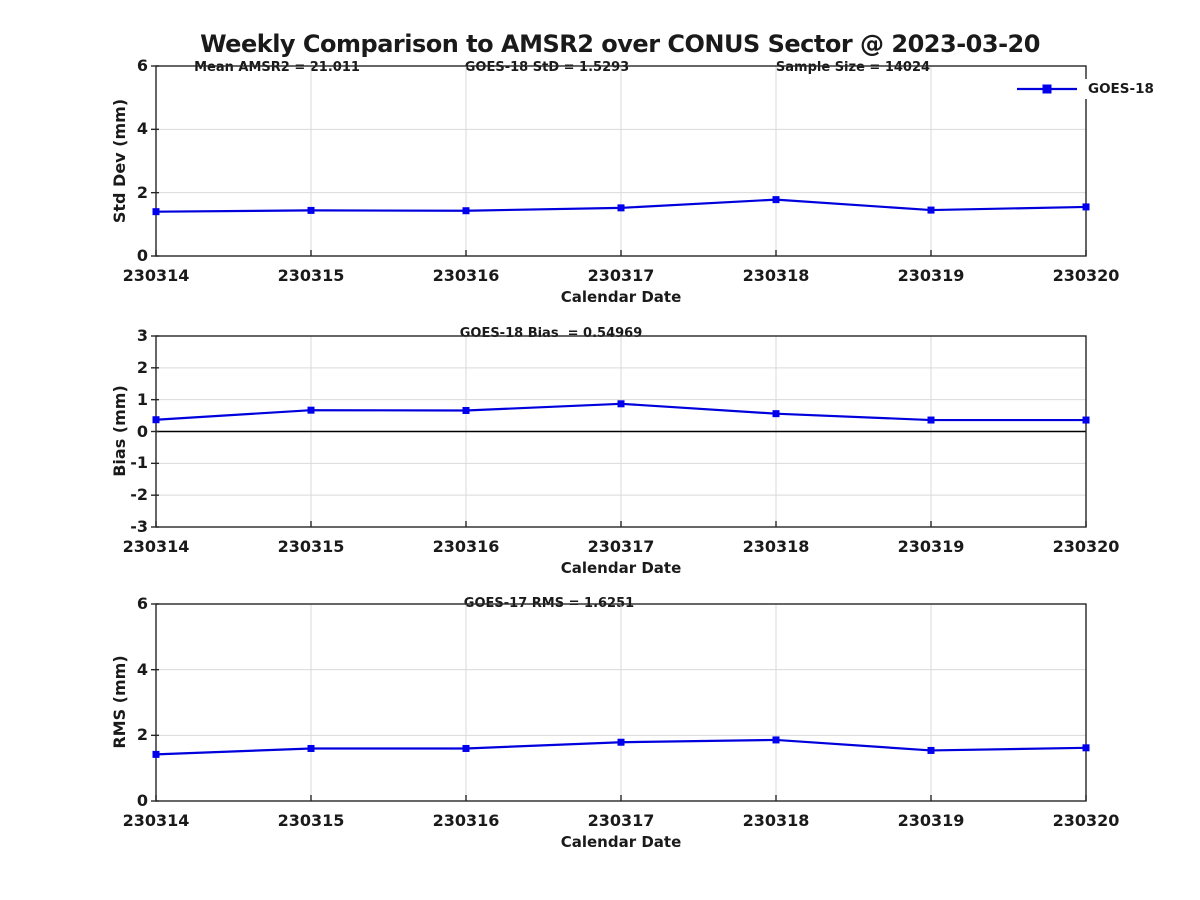 The image size is (1200, 900). I want to click on x-axis-label-1: Calendar Date, so click(621, 297).